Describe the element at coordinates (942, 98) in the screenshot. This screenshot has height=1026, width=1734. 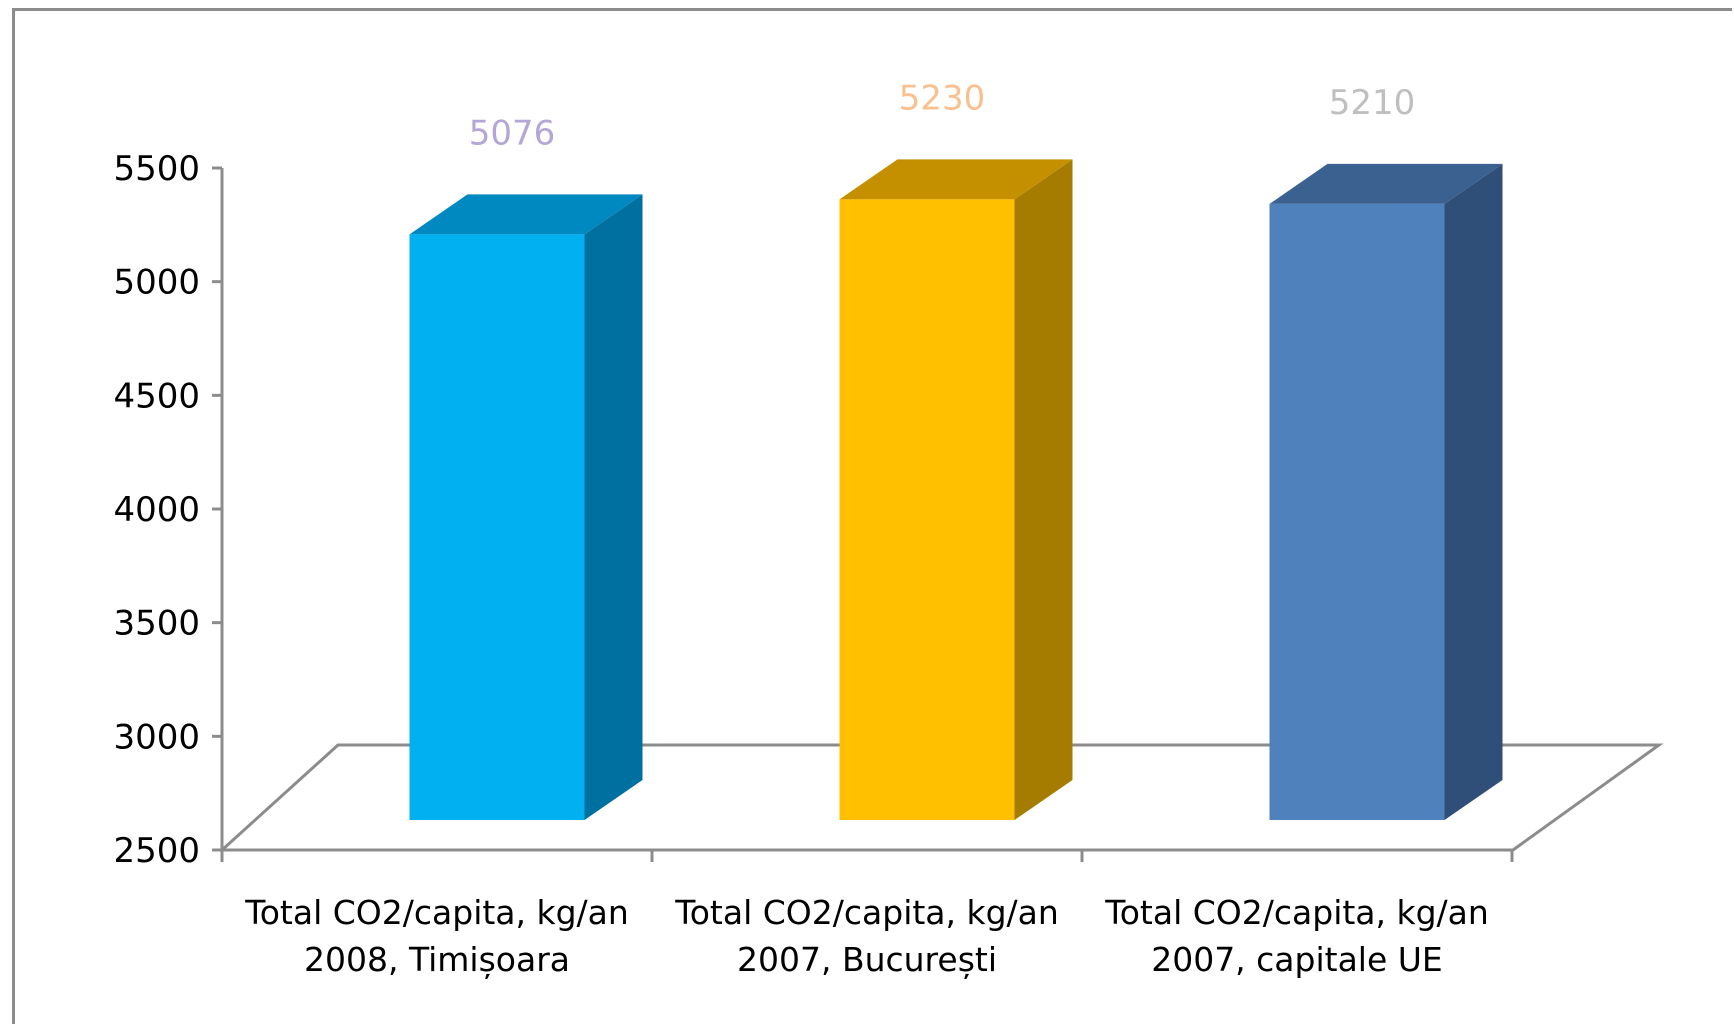
I see `data-label: 5230` at that location.